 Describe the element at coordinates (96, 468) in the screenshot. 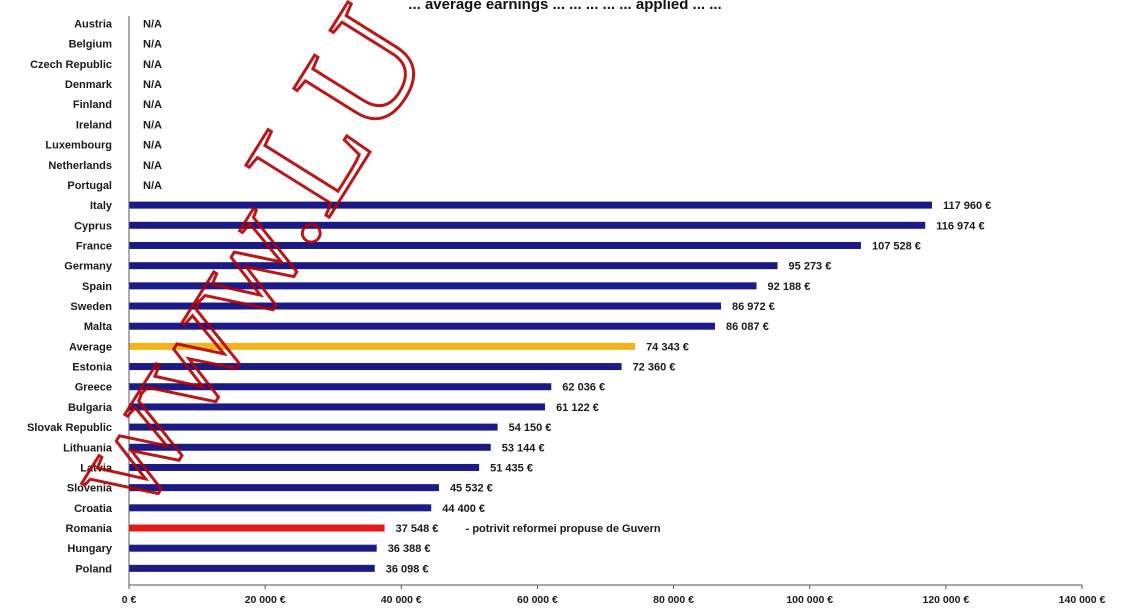

I see `category-label-latvia: Latvia` at that location.